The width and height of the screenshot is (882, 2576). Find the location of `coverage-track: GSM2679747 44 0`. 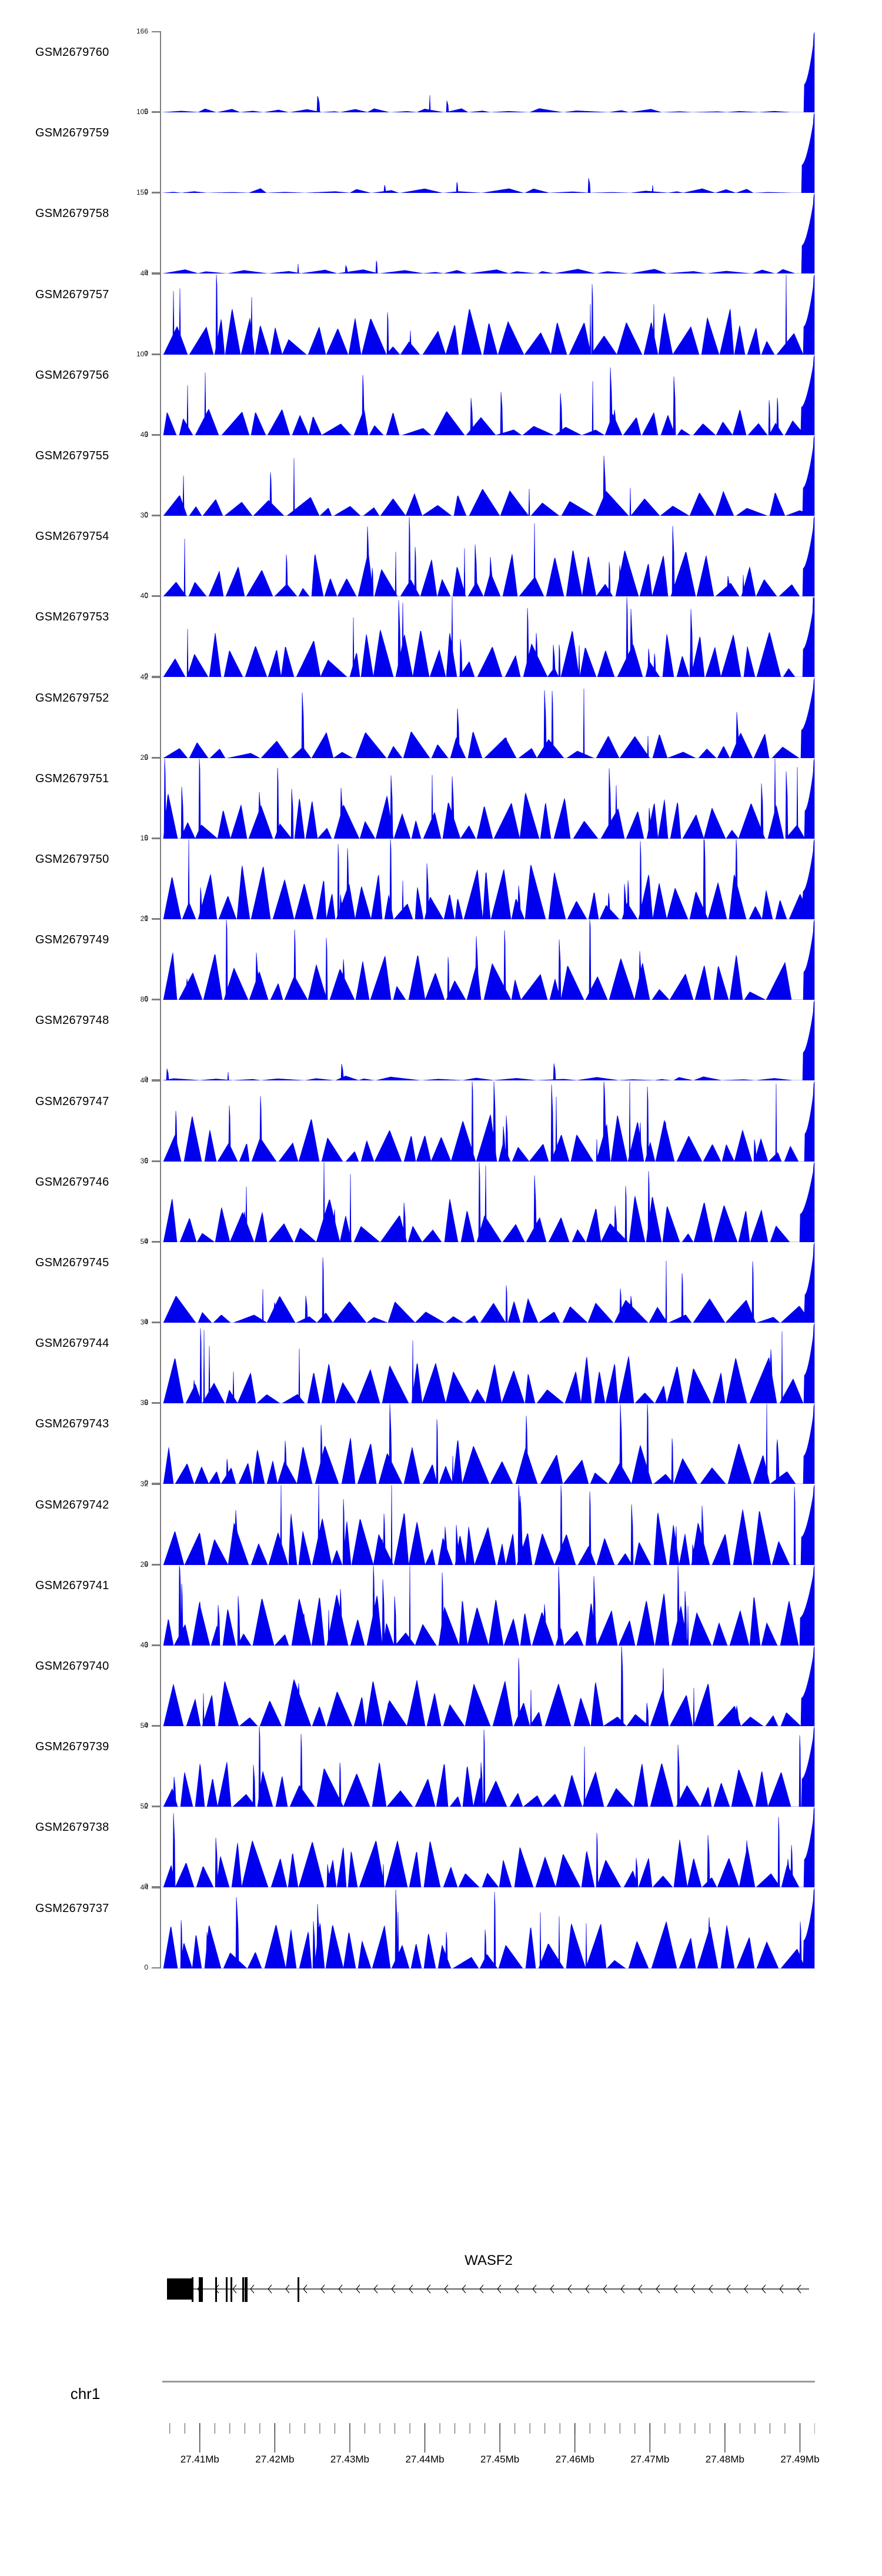

coverage-track: GSM2679747 44 0 is located at coordinates (441, 1115).